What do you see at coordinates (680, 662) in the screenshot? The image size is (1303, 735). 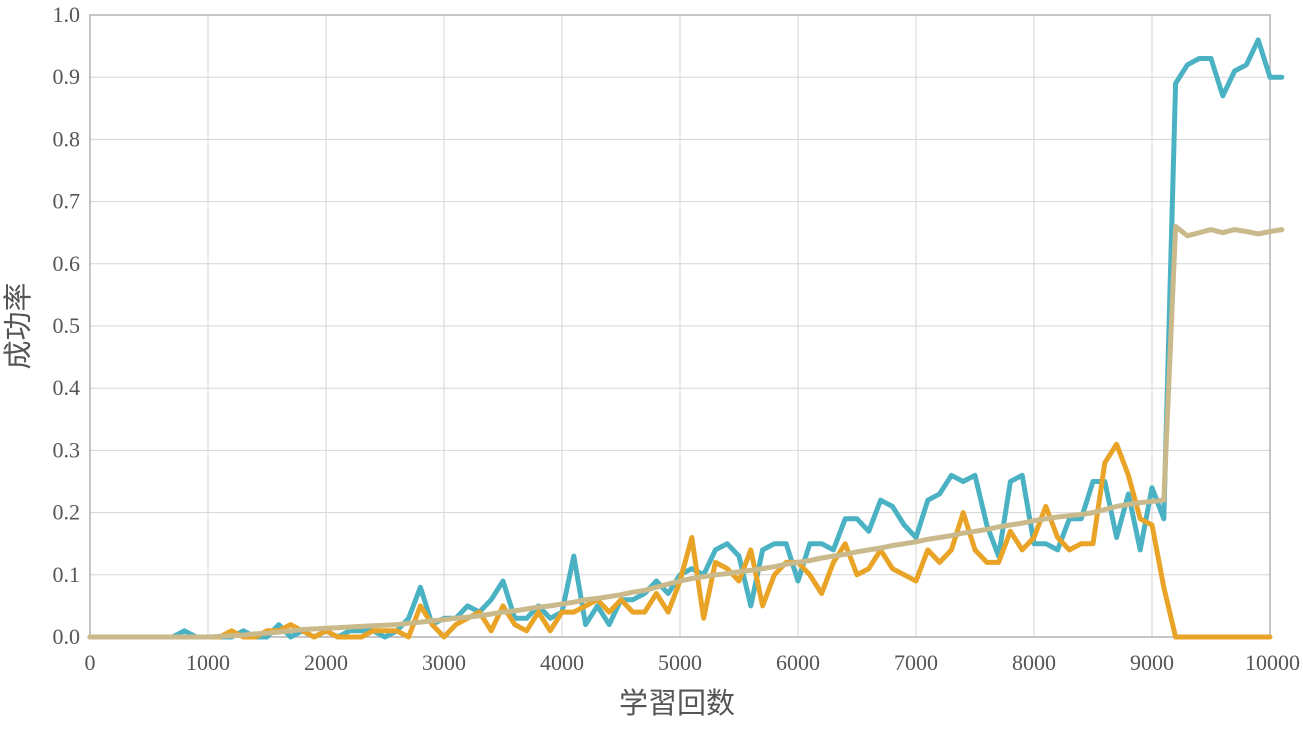 I see `x-tick-label: 5000` at bounding box center [680, 662].